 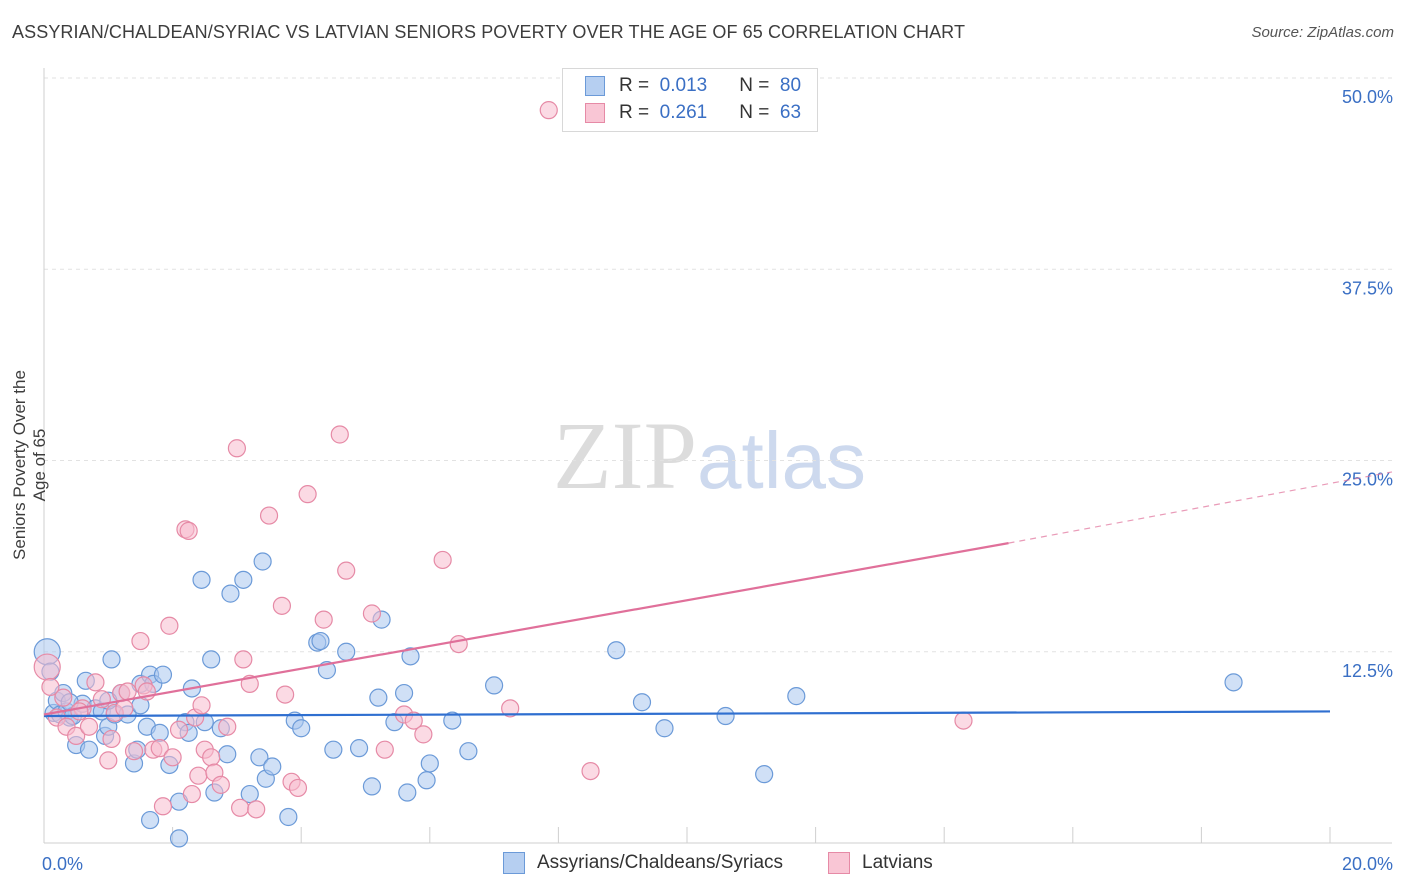 What do you see at coordinates (1367, 288) in the screenshot?
I see `y-tick-label: 37.5%` at bounding box center [1367, 288].